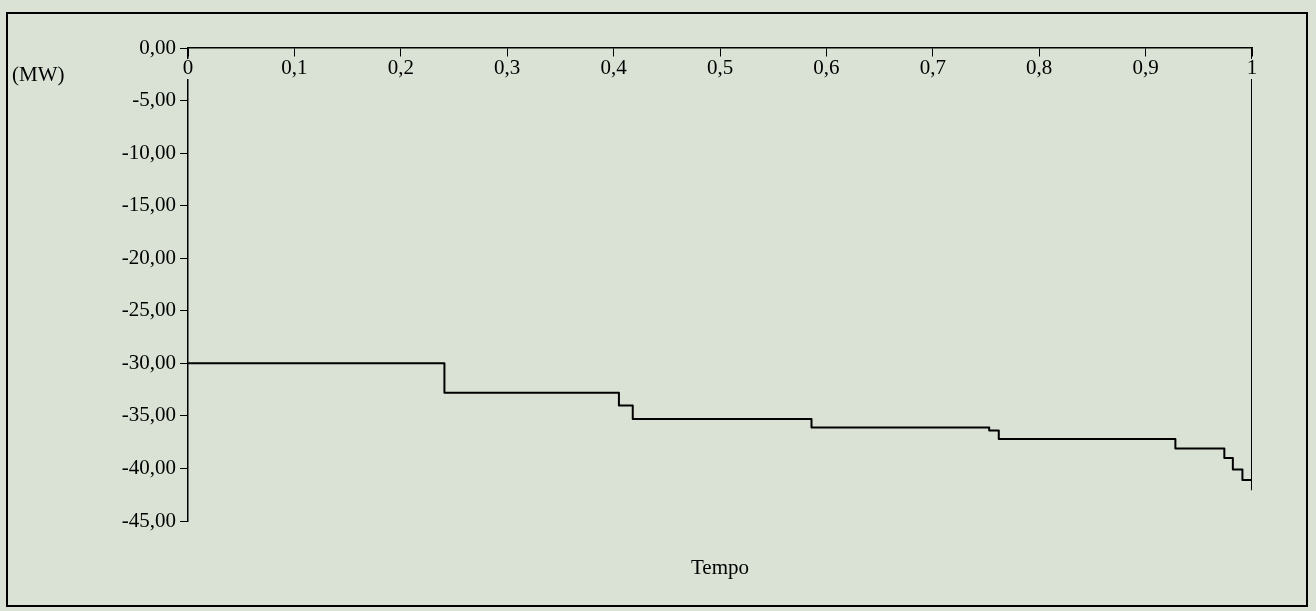  I want to click on x-tick-label: 0,5, so click(720, 67).